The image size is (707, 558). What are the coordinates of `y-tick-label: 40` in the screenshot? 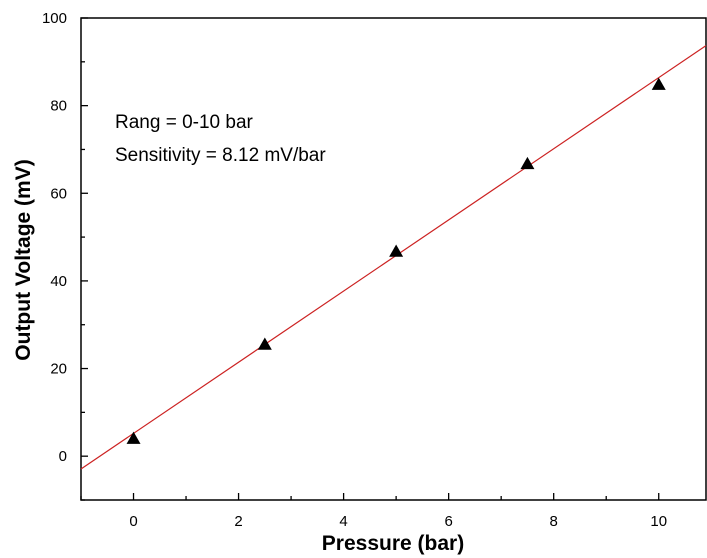 It's located at (58, 281).